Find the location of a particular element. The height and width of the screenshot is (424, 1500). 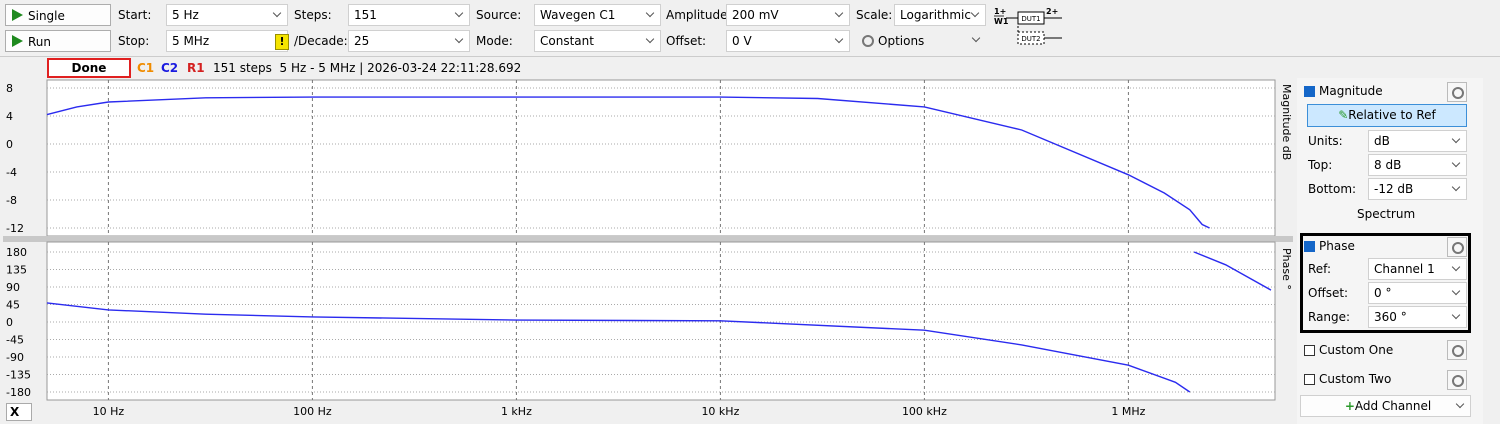

magnitude-toggle: Magnitude is located at coordinates (1343, 91).